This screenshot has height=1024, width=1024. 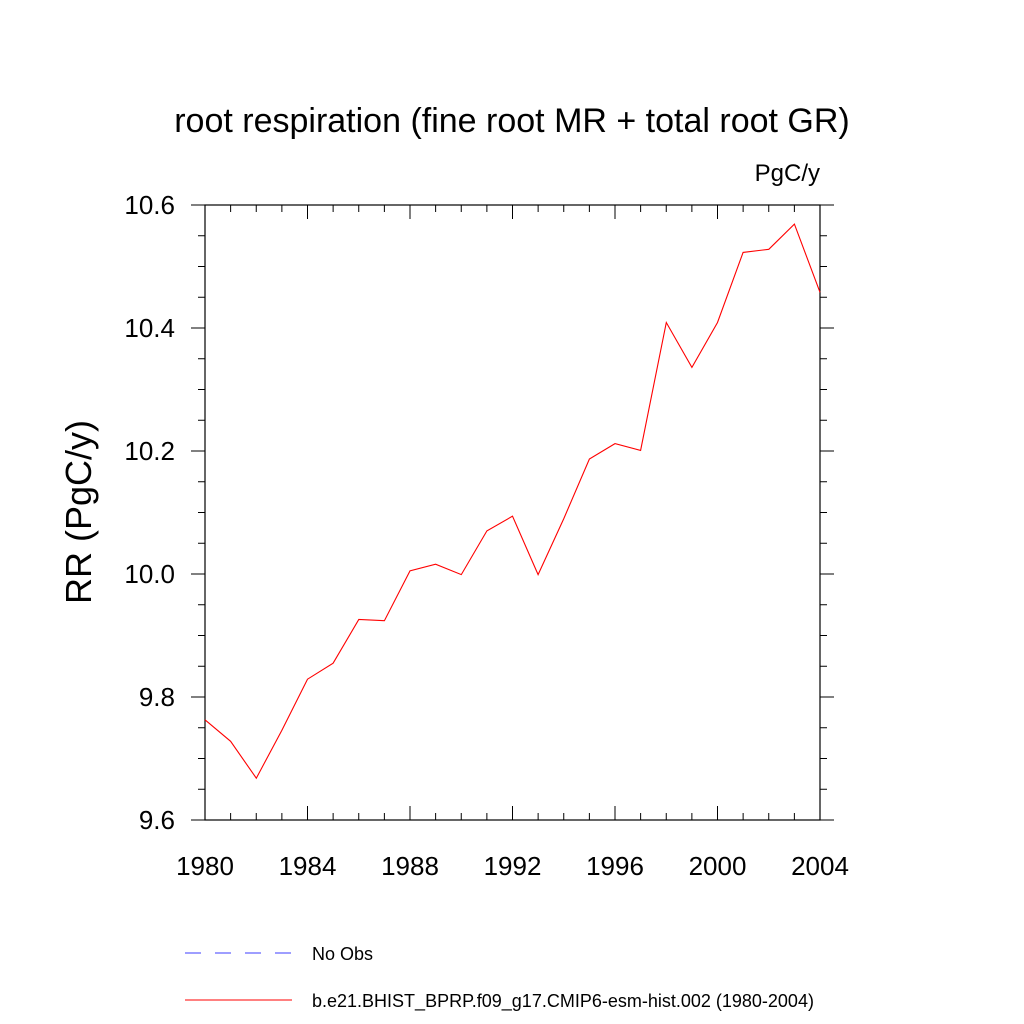 What do you see at coordinates (718, 866) in the screenshot?
I see `x-tick-label: 2000` at bounding box center [718, 866].